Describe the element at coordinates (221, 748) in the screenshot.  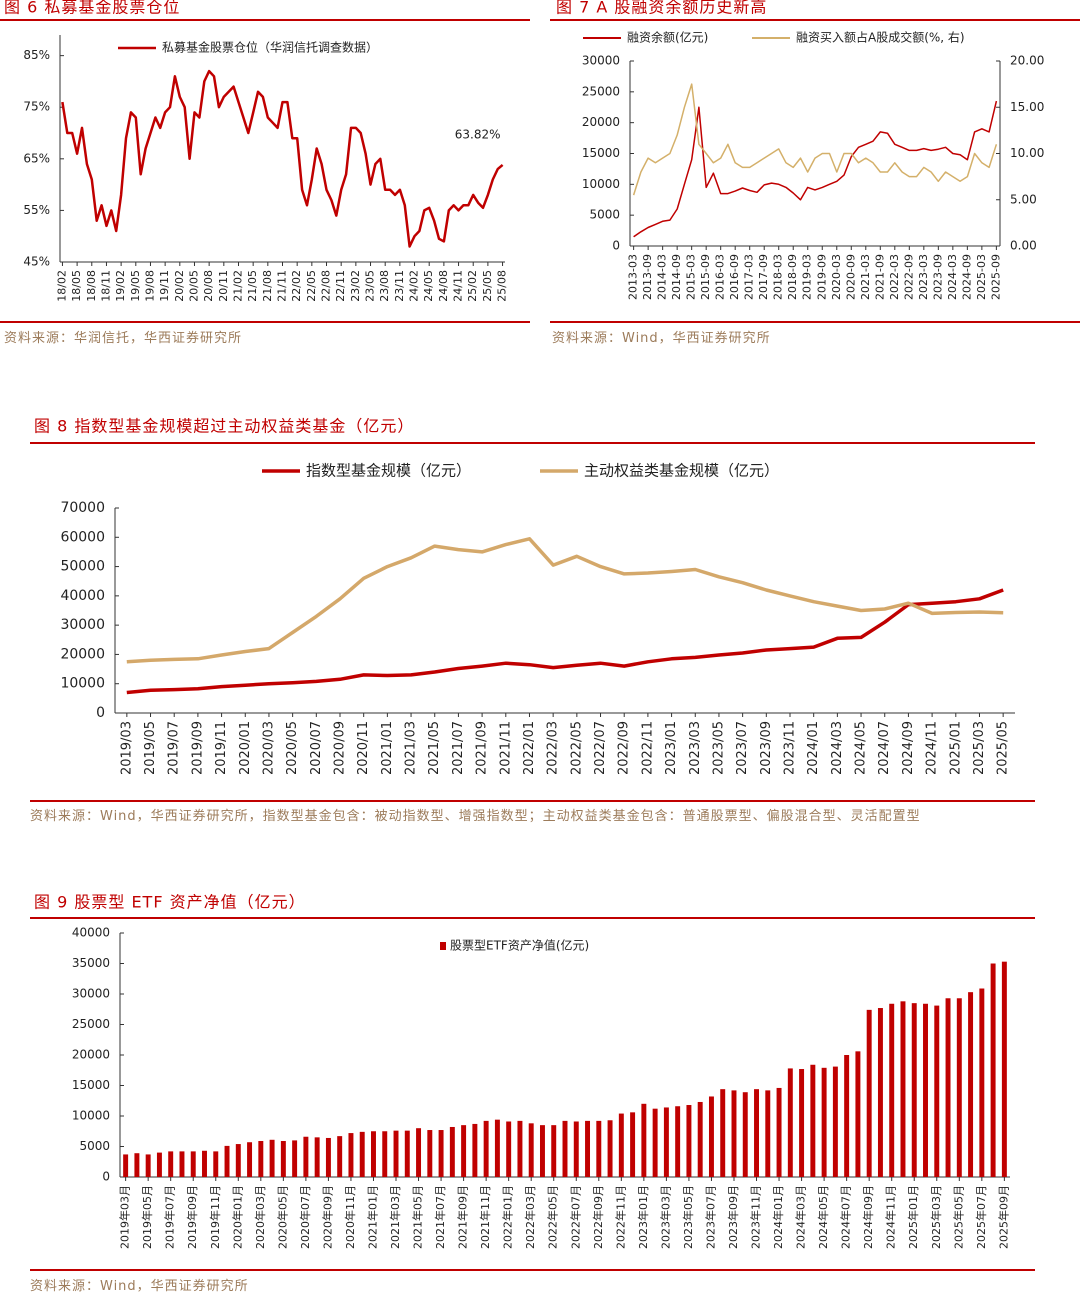
I see `x-tick-label: 2019/11` at that location.